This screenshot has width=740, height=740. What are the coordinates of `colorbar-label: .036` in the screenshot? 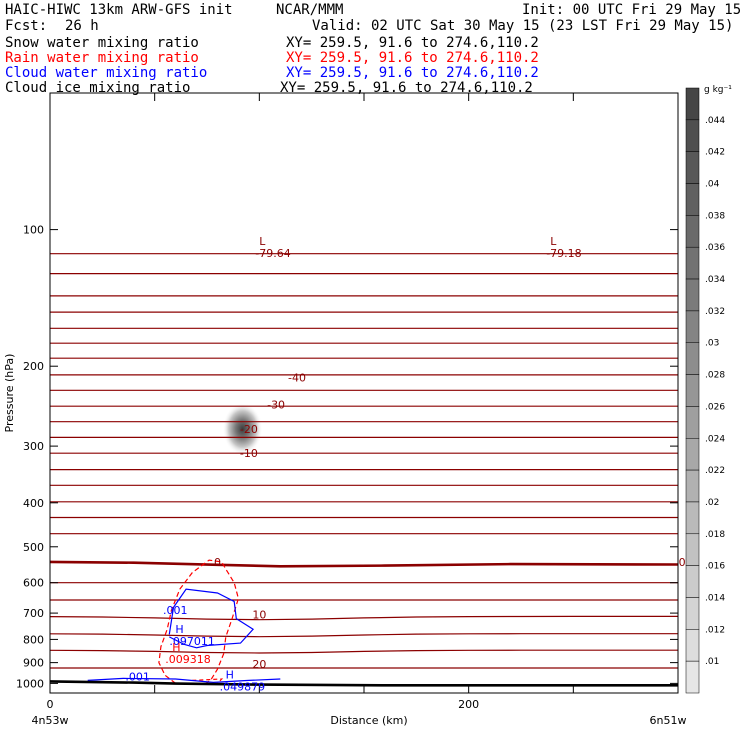 It's located at (715, 248).